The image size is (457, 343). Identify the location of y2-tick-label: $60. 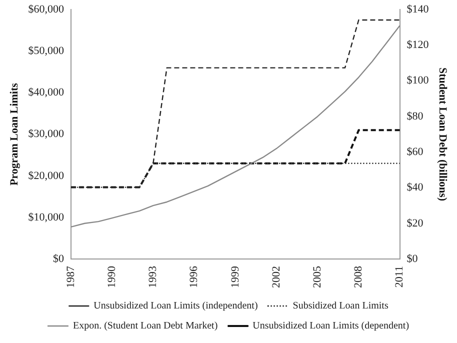
(415, 152).